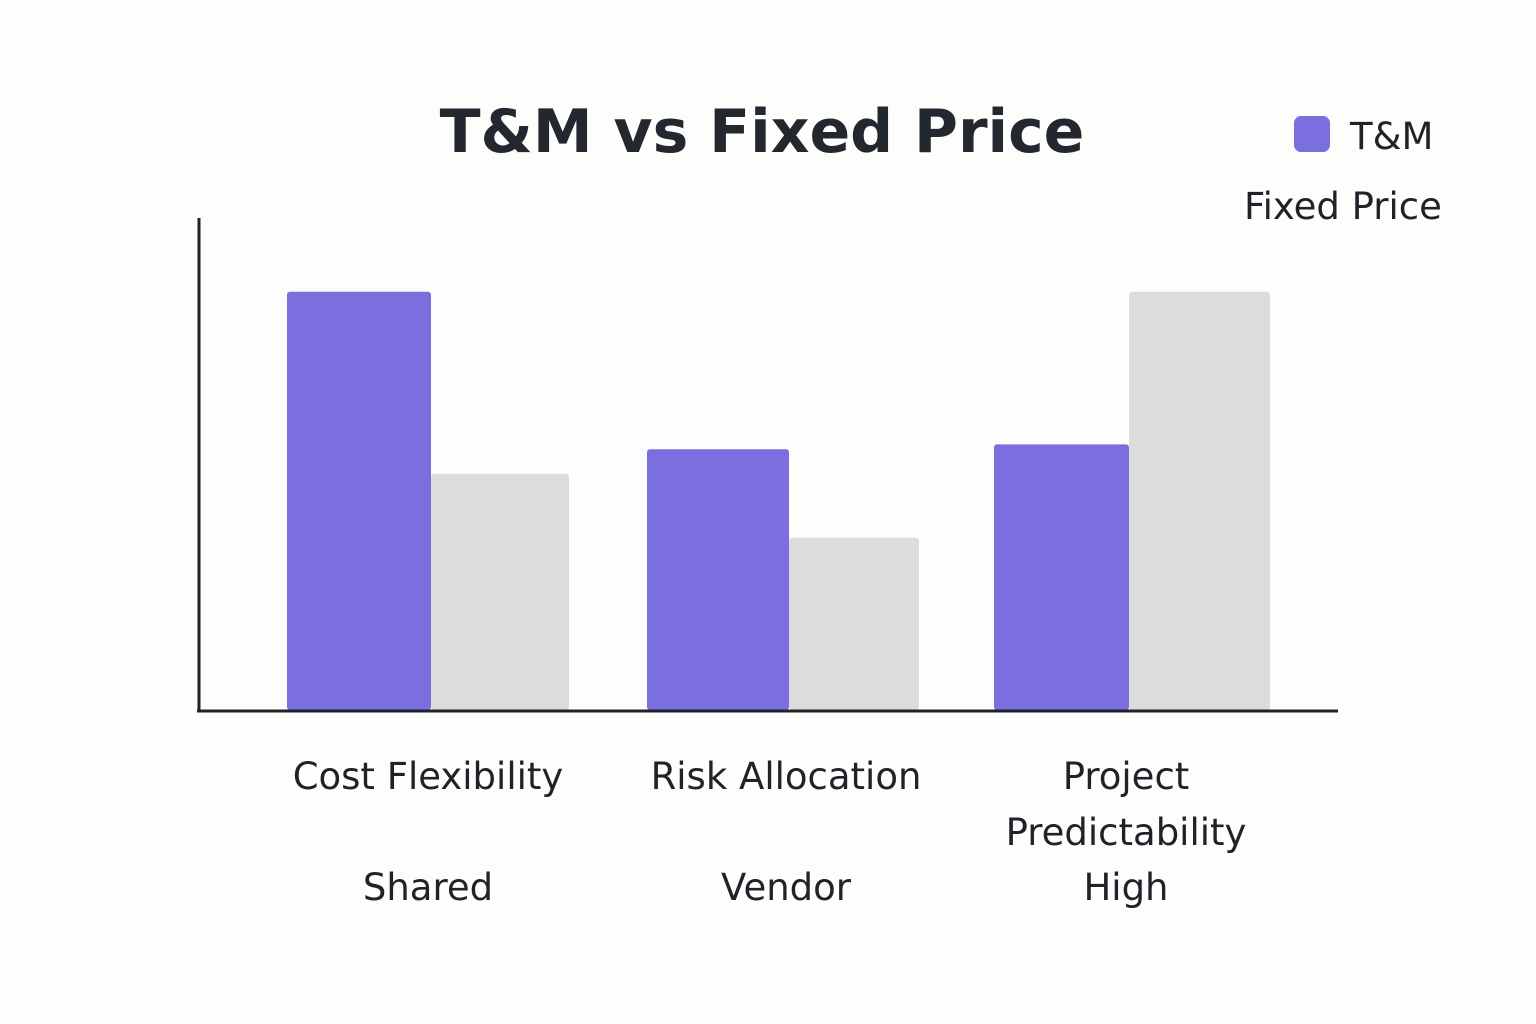 This screenshot has width=1536, height=1024. I want to click on bar-fixed-price-risk-allocation, so click(854, 623).